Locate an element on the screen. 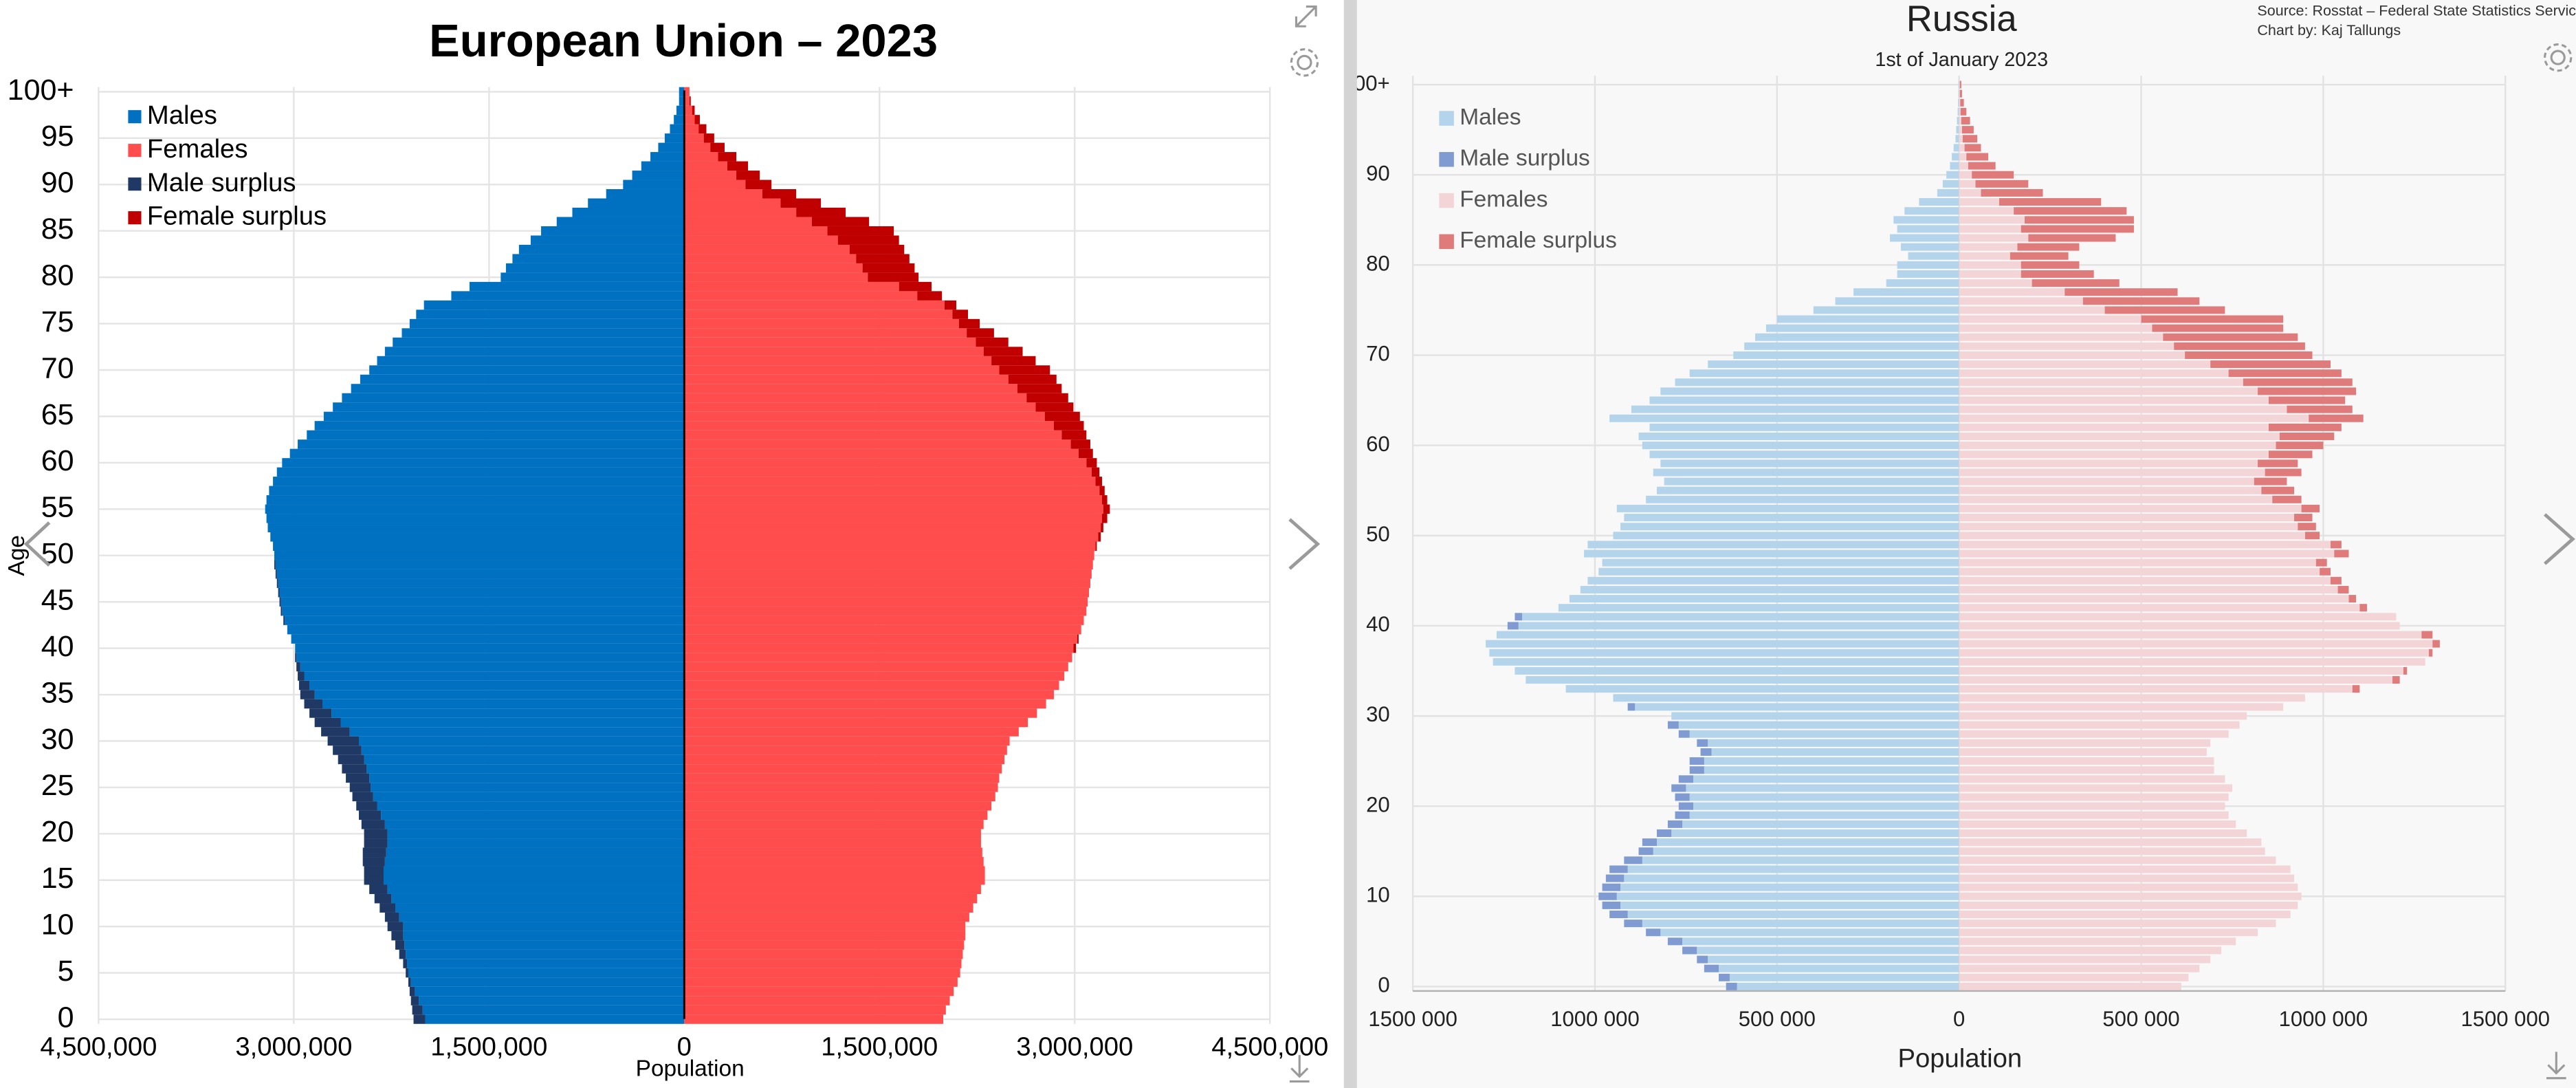 This screenshot has height=1088, width=2576. legend-swatch is located at coordinates (1446, 159).